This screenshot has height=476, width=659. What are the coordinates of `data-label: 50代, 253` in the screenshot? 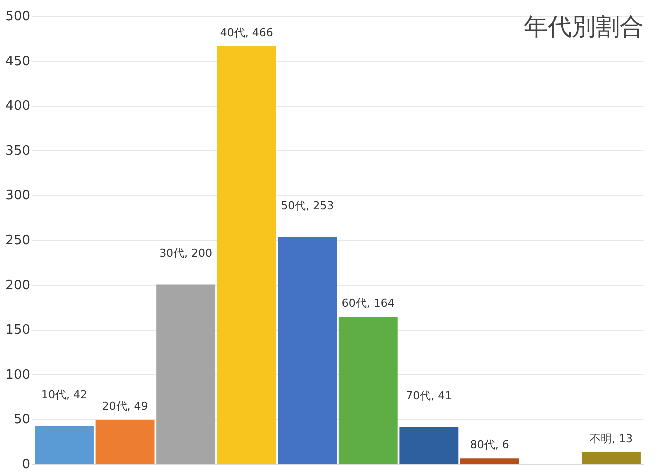 It's located at (307, 205).